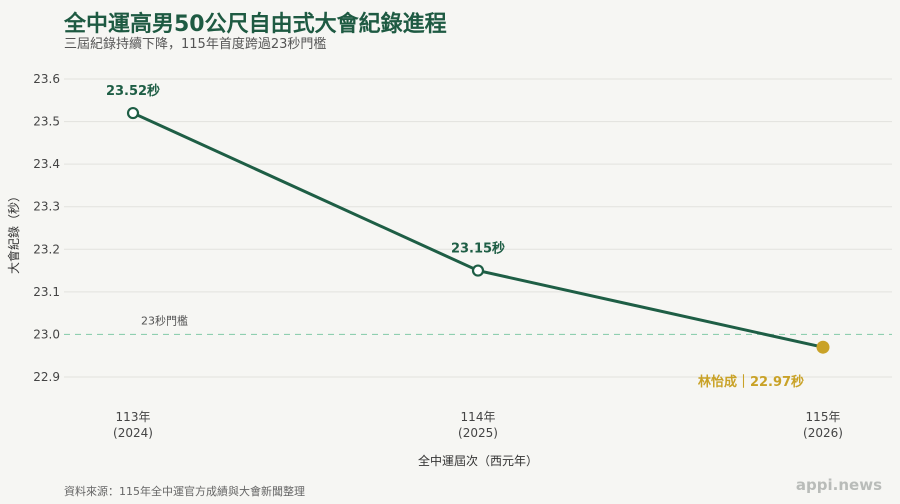 The height and width of the screenshot is (504, 900). What do you see at coordinates (838, 485) in the screenshot?
I see `brand-logo: appi.news` at bounding box center [838, 485].